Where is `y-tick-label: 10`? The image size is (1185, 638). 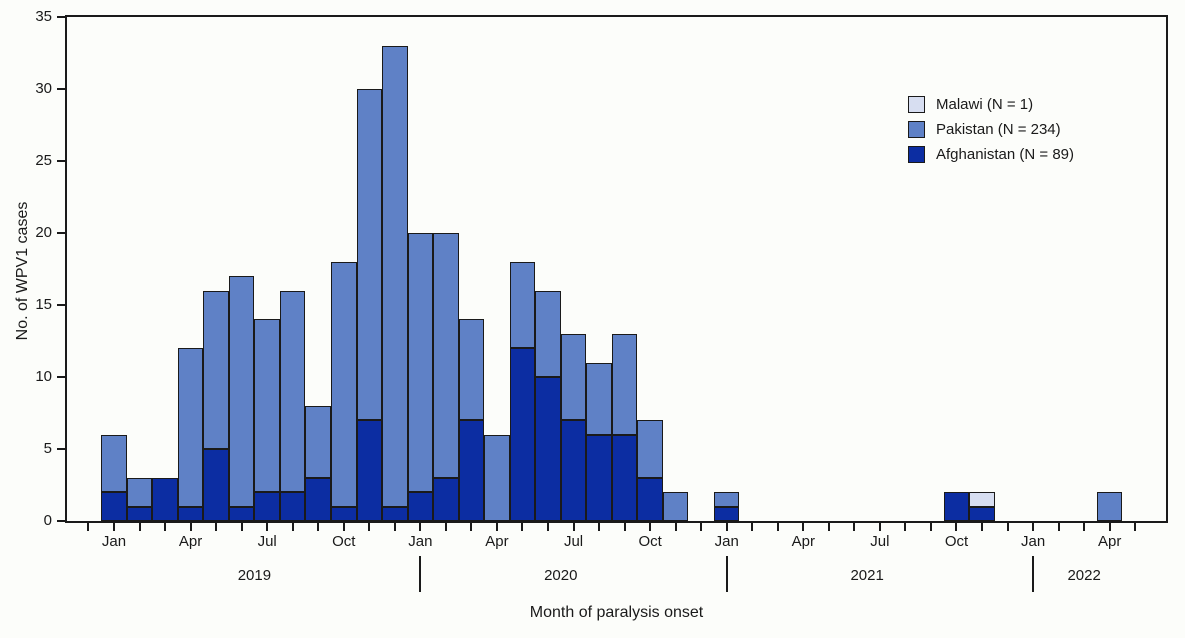
y-tick-label: 10 is located at coordinates (43, 376).